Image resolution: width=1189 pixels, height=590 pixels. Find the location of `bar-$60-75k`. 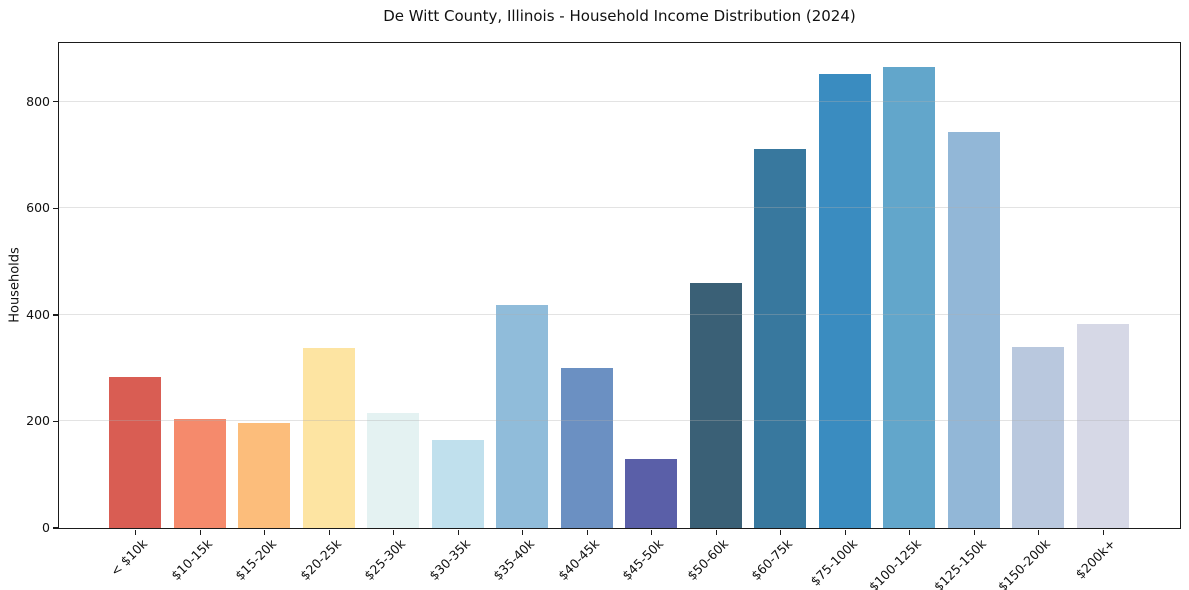

bar-$60-75k is located at coordinates (780, 338).